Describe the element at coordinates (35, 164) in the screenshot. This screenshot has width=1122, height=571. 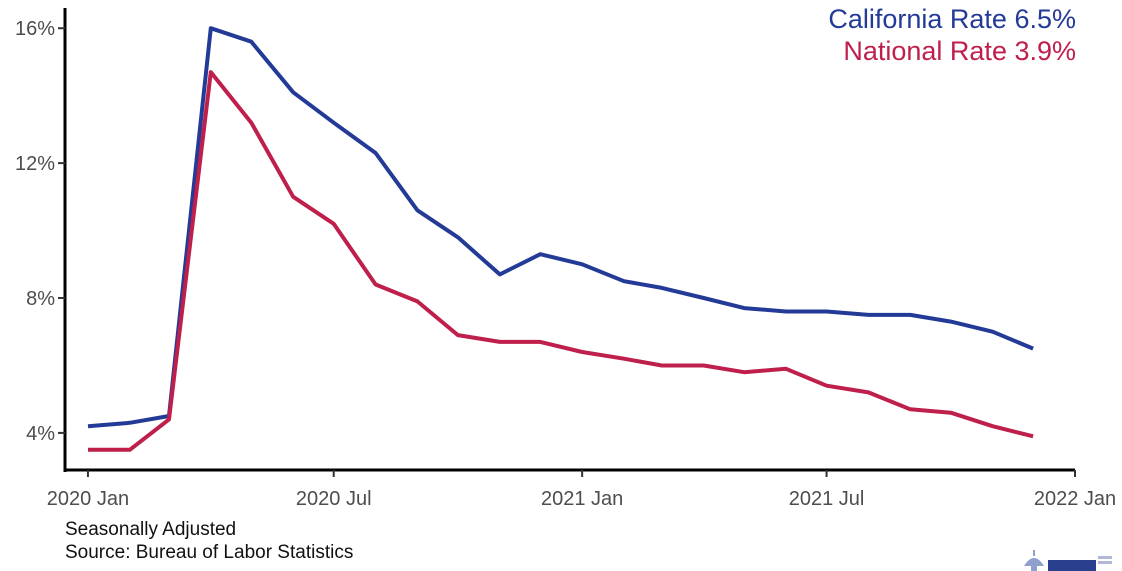
I see `y-tick-label: 12%` at that location.